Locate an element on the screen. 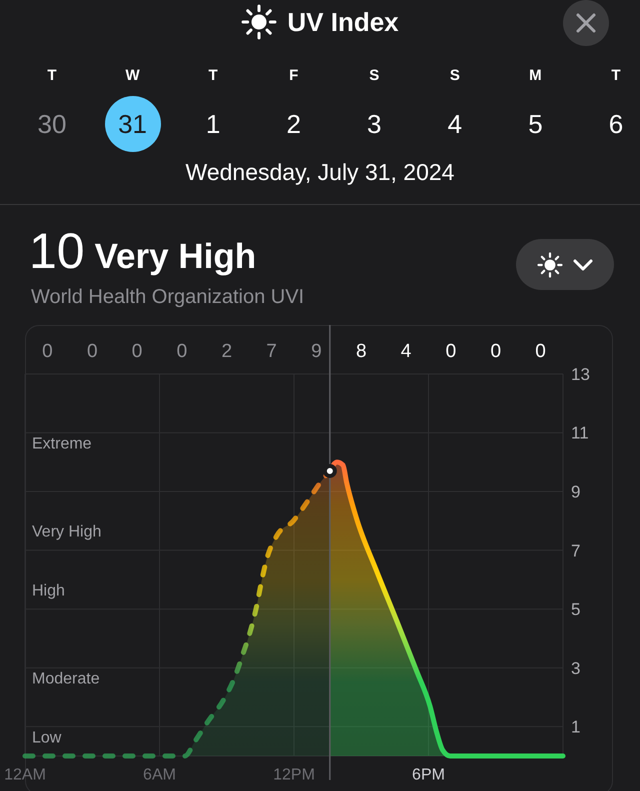 This screenshot has width=640, height=791. y-tick-label: 13 is located at coordinates (580, 374).